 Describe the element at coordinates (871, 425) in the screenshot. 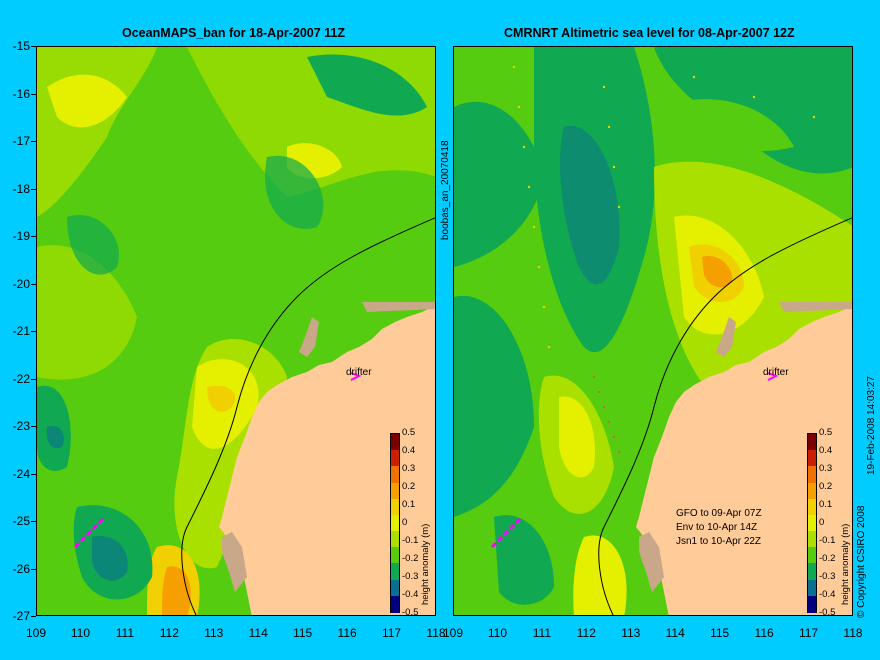

I see `timestamp-label: 19-Feb-2008 14:03:27` at that location.